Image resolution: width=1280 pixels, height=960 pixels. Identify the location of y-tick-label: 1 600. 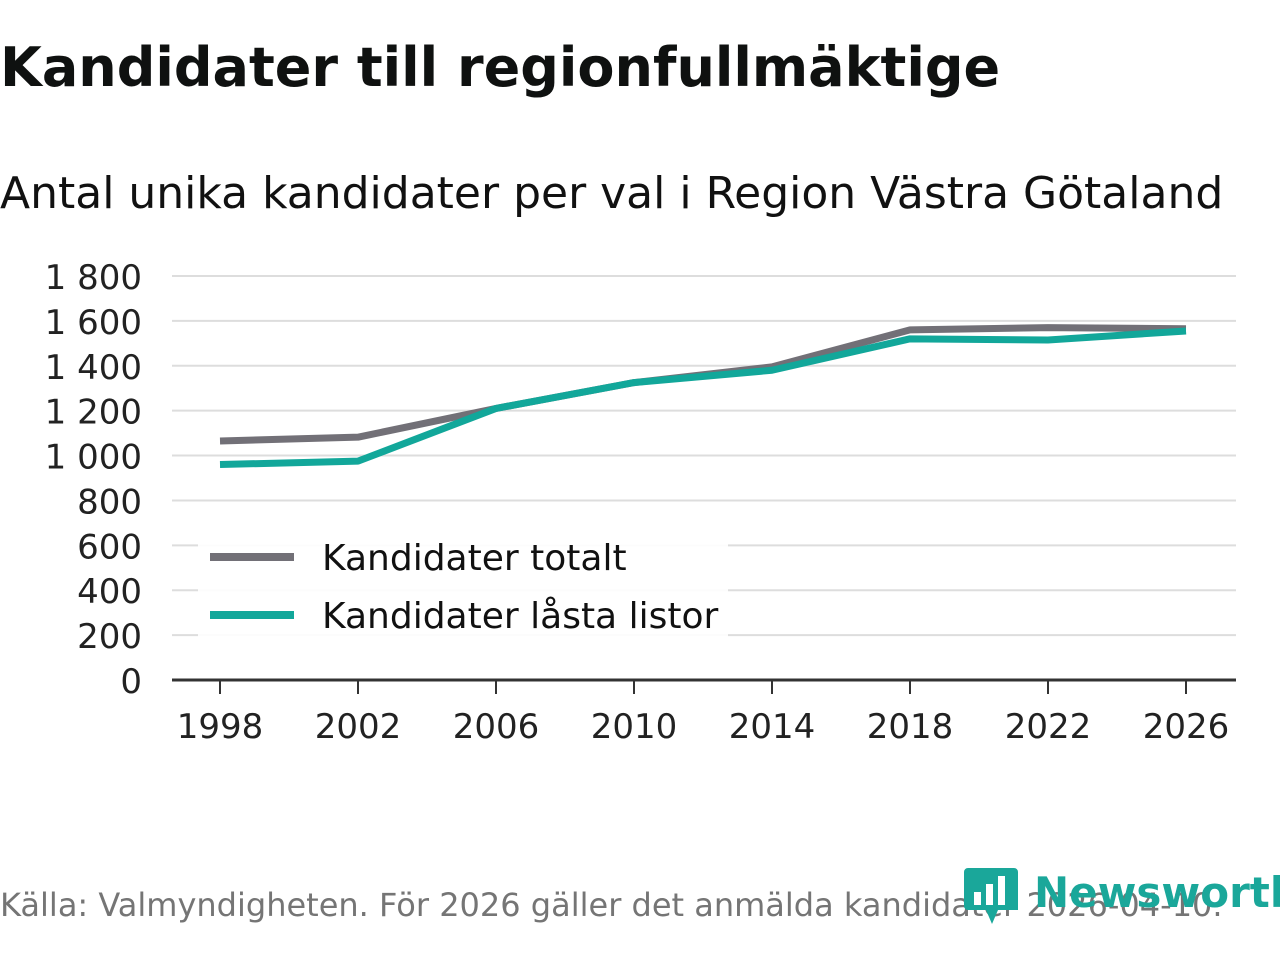
(93, 323).